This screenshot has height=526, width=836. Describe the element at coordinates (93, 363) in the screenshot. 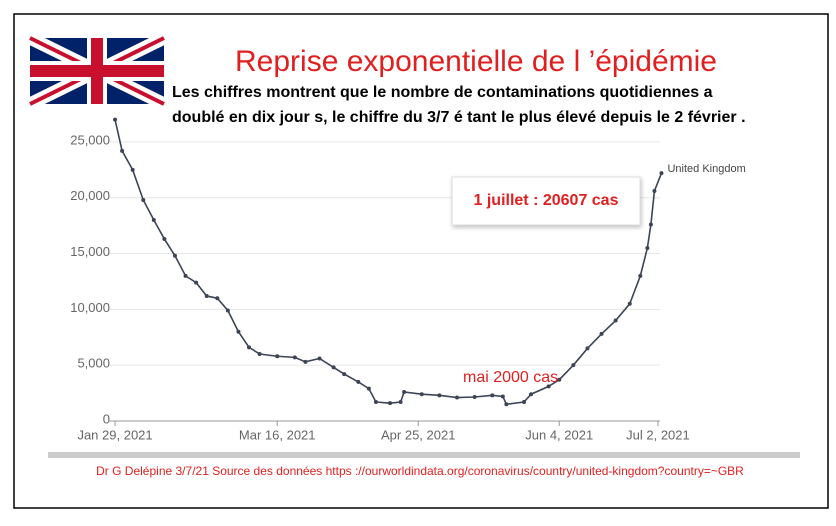

I see `y-tick-label: 5,000` at that location.